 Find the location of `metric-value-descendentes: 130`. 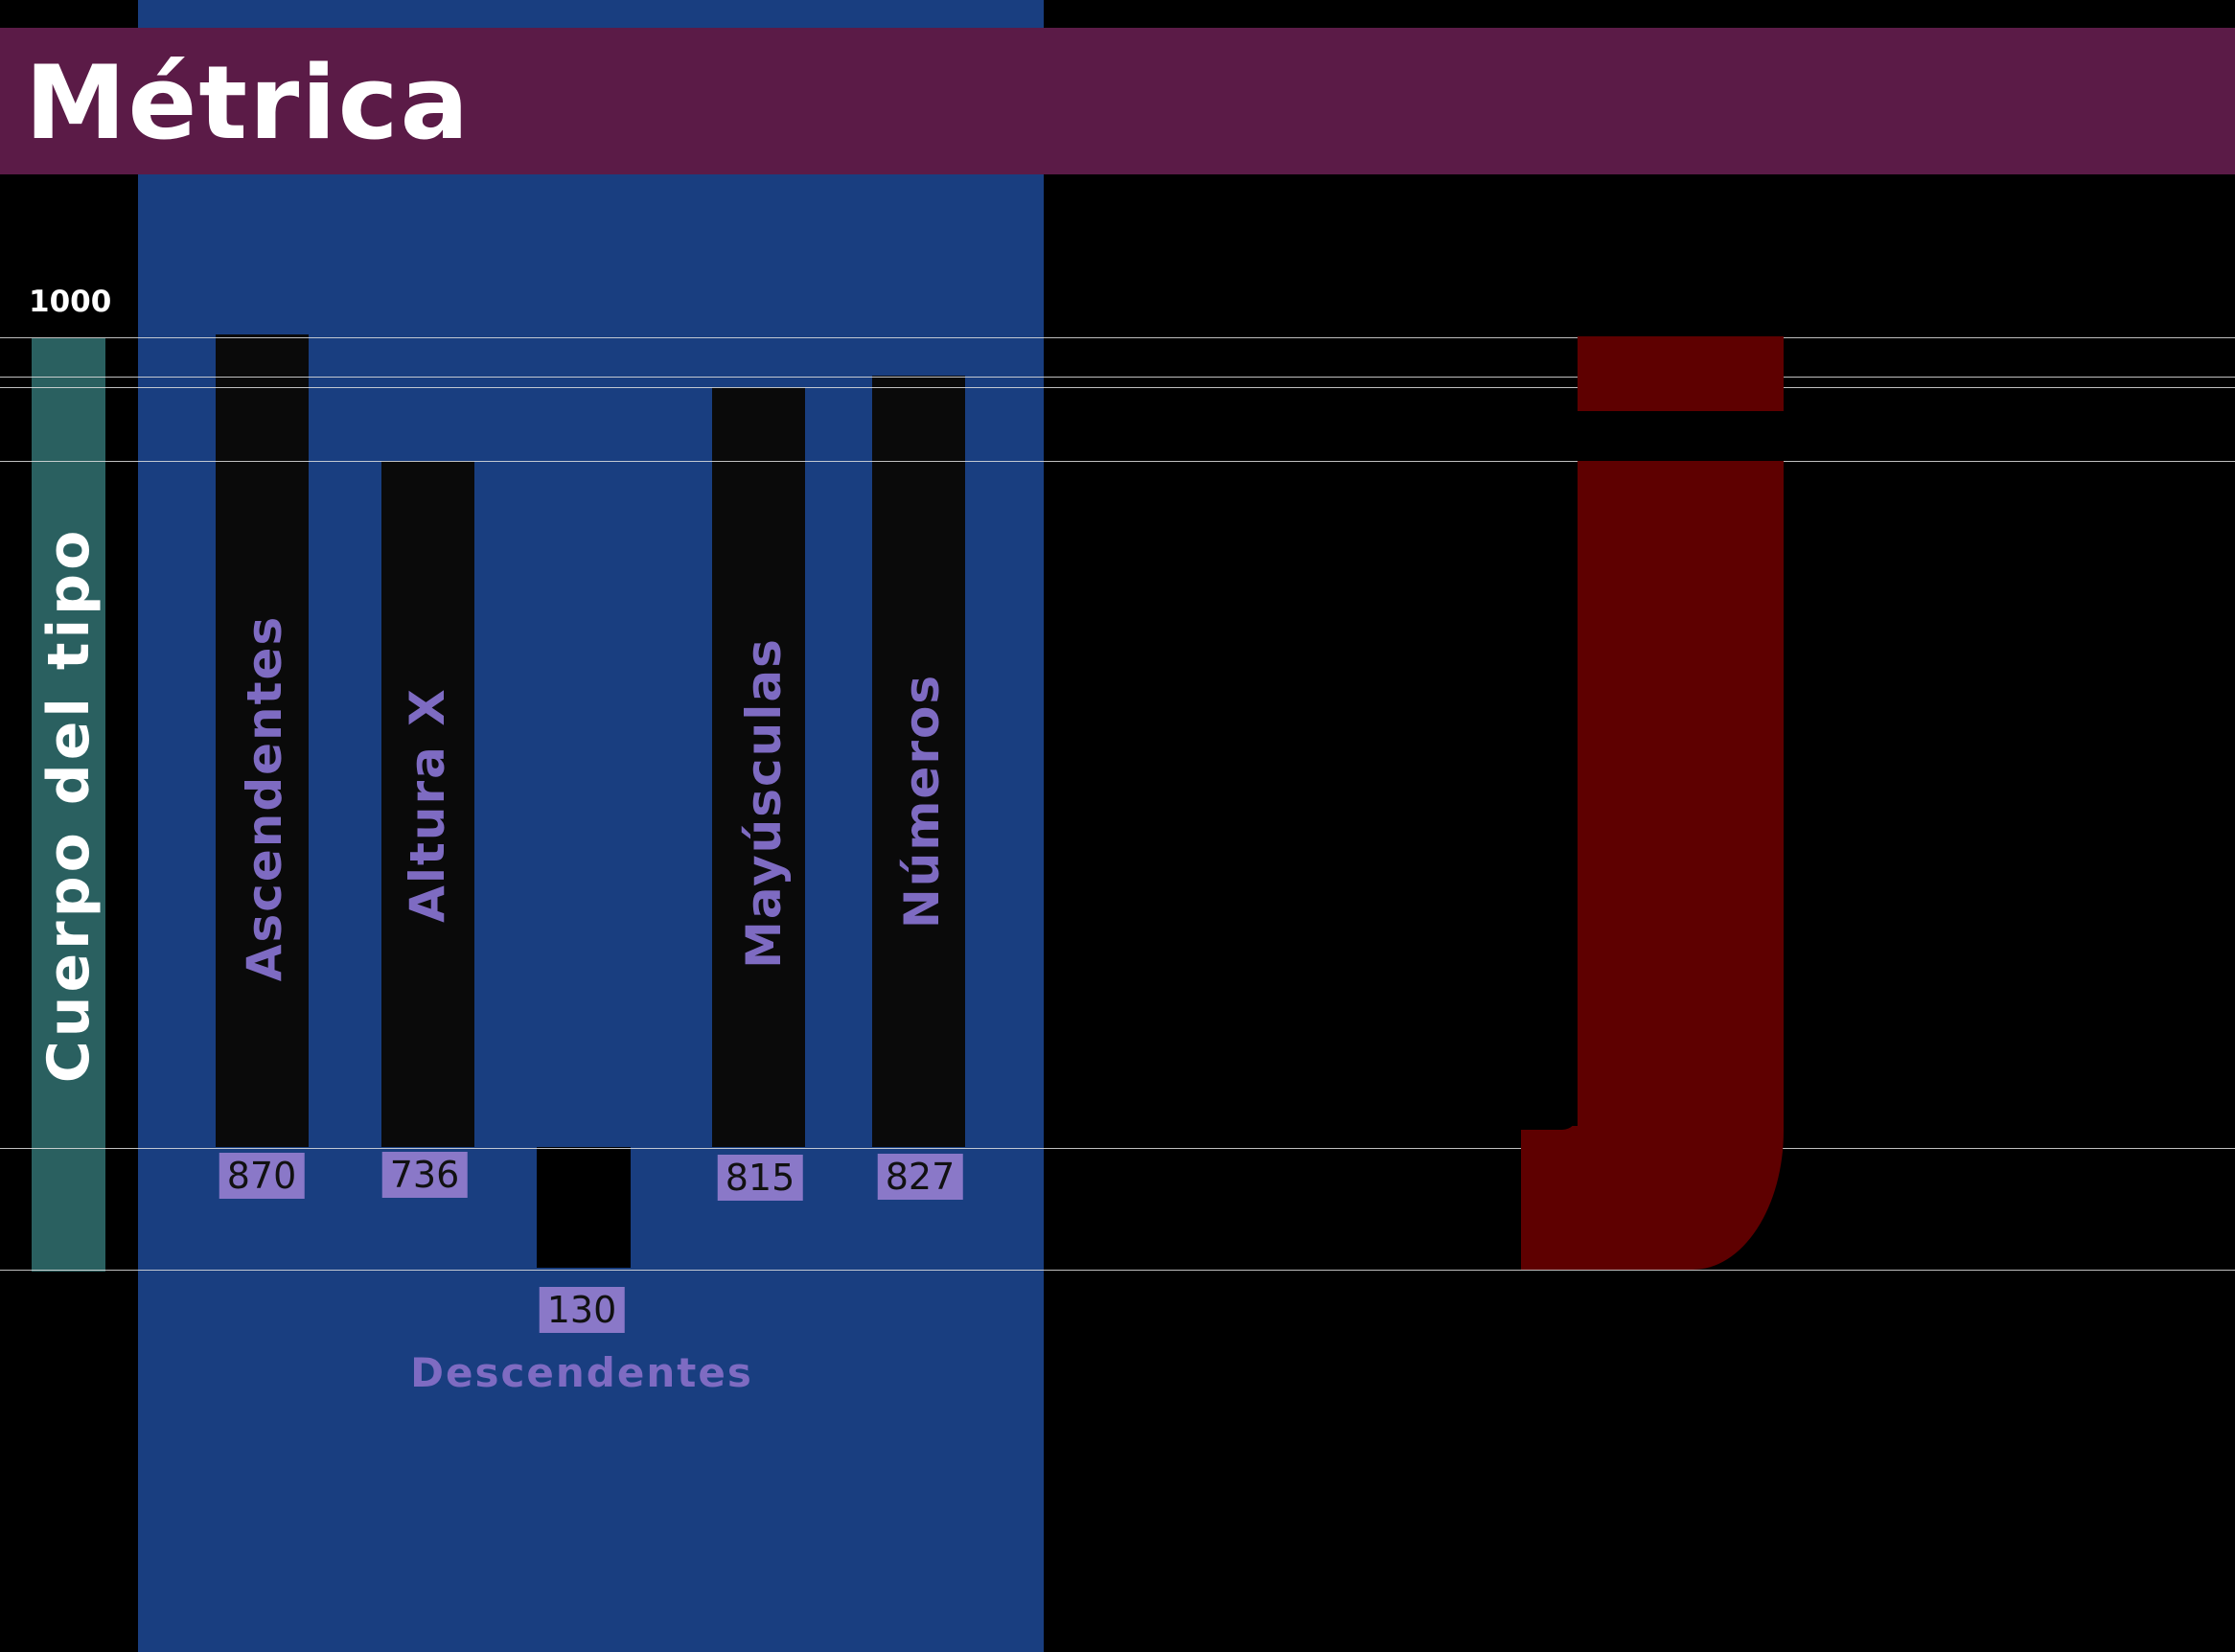

metric-value-descendentes: 130 is located at coordinates (582, 1310).